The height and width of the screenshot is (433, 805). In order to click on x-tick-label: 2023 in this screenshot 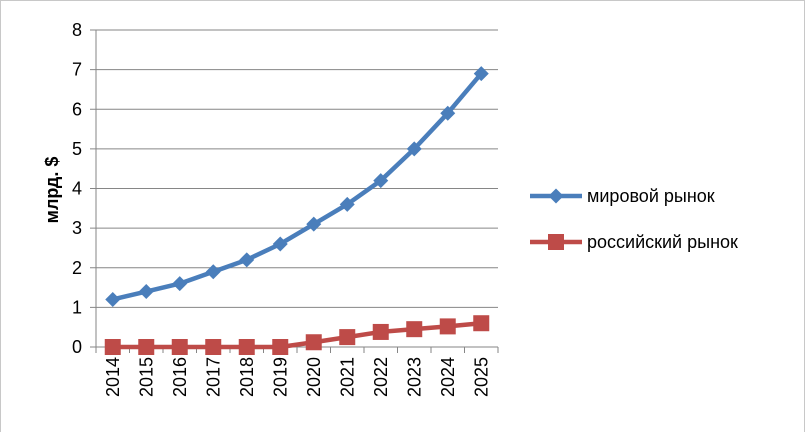, I will do `click(414, 377)`.